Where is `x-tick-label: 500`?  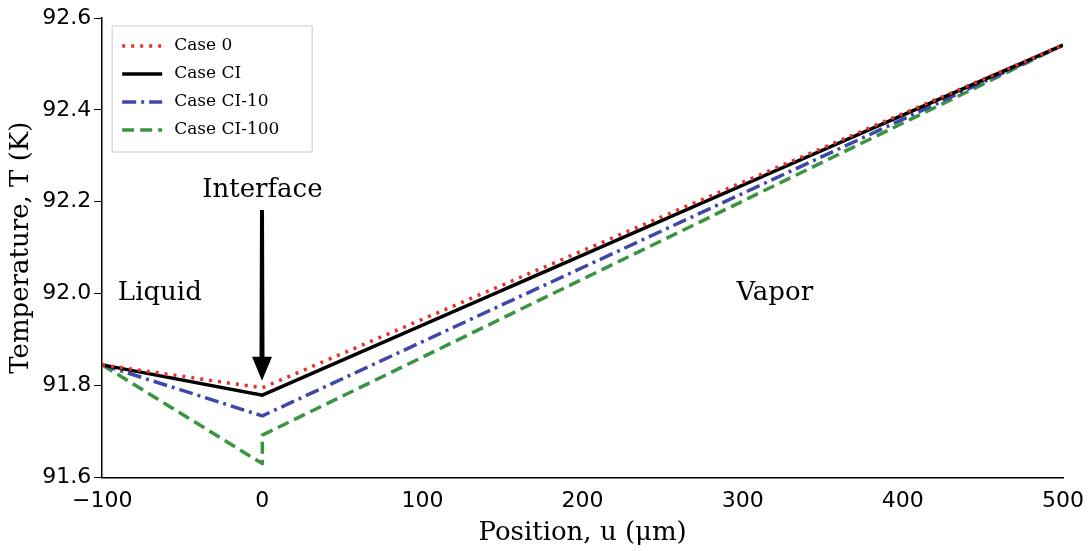
x-tick-label: 500 is located at coordinates (1063, 500).